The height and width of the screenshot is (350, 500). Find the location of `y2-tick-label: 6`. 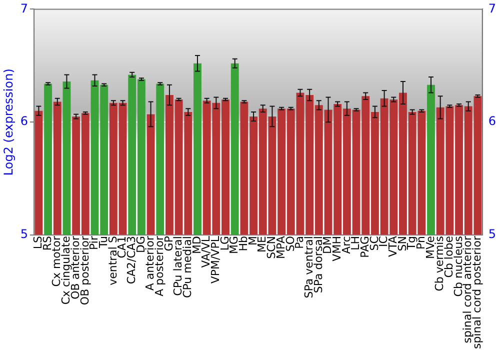

y2-tick-label: 6 is located at coordinates (492, 121).